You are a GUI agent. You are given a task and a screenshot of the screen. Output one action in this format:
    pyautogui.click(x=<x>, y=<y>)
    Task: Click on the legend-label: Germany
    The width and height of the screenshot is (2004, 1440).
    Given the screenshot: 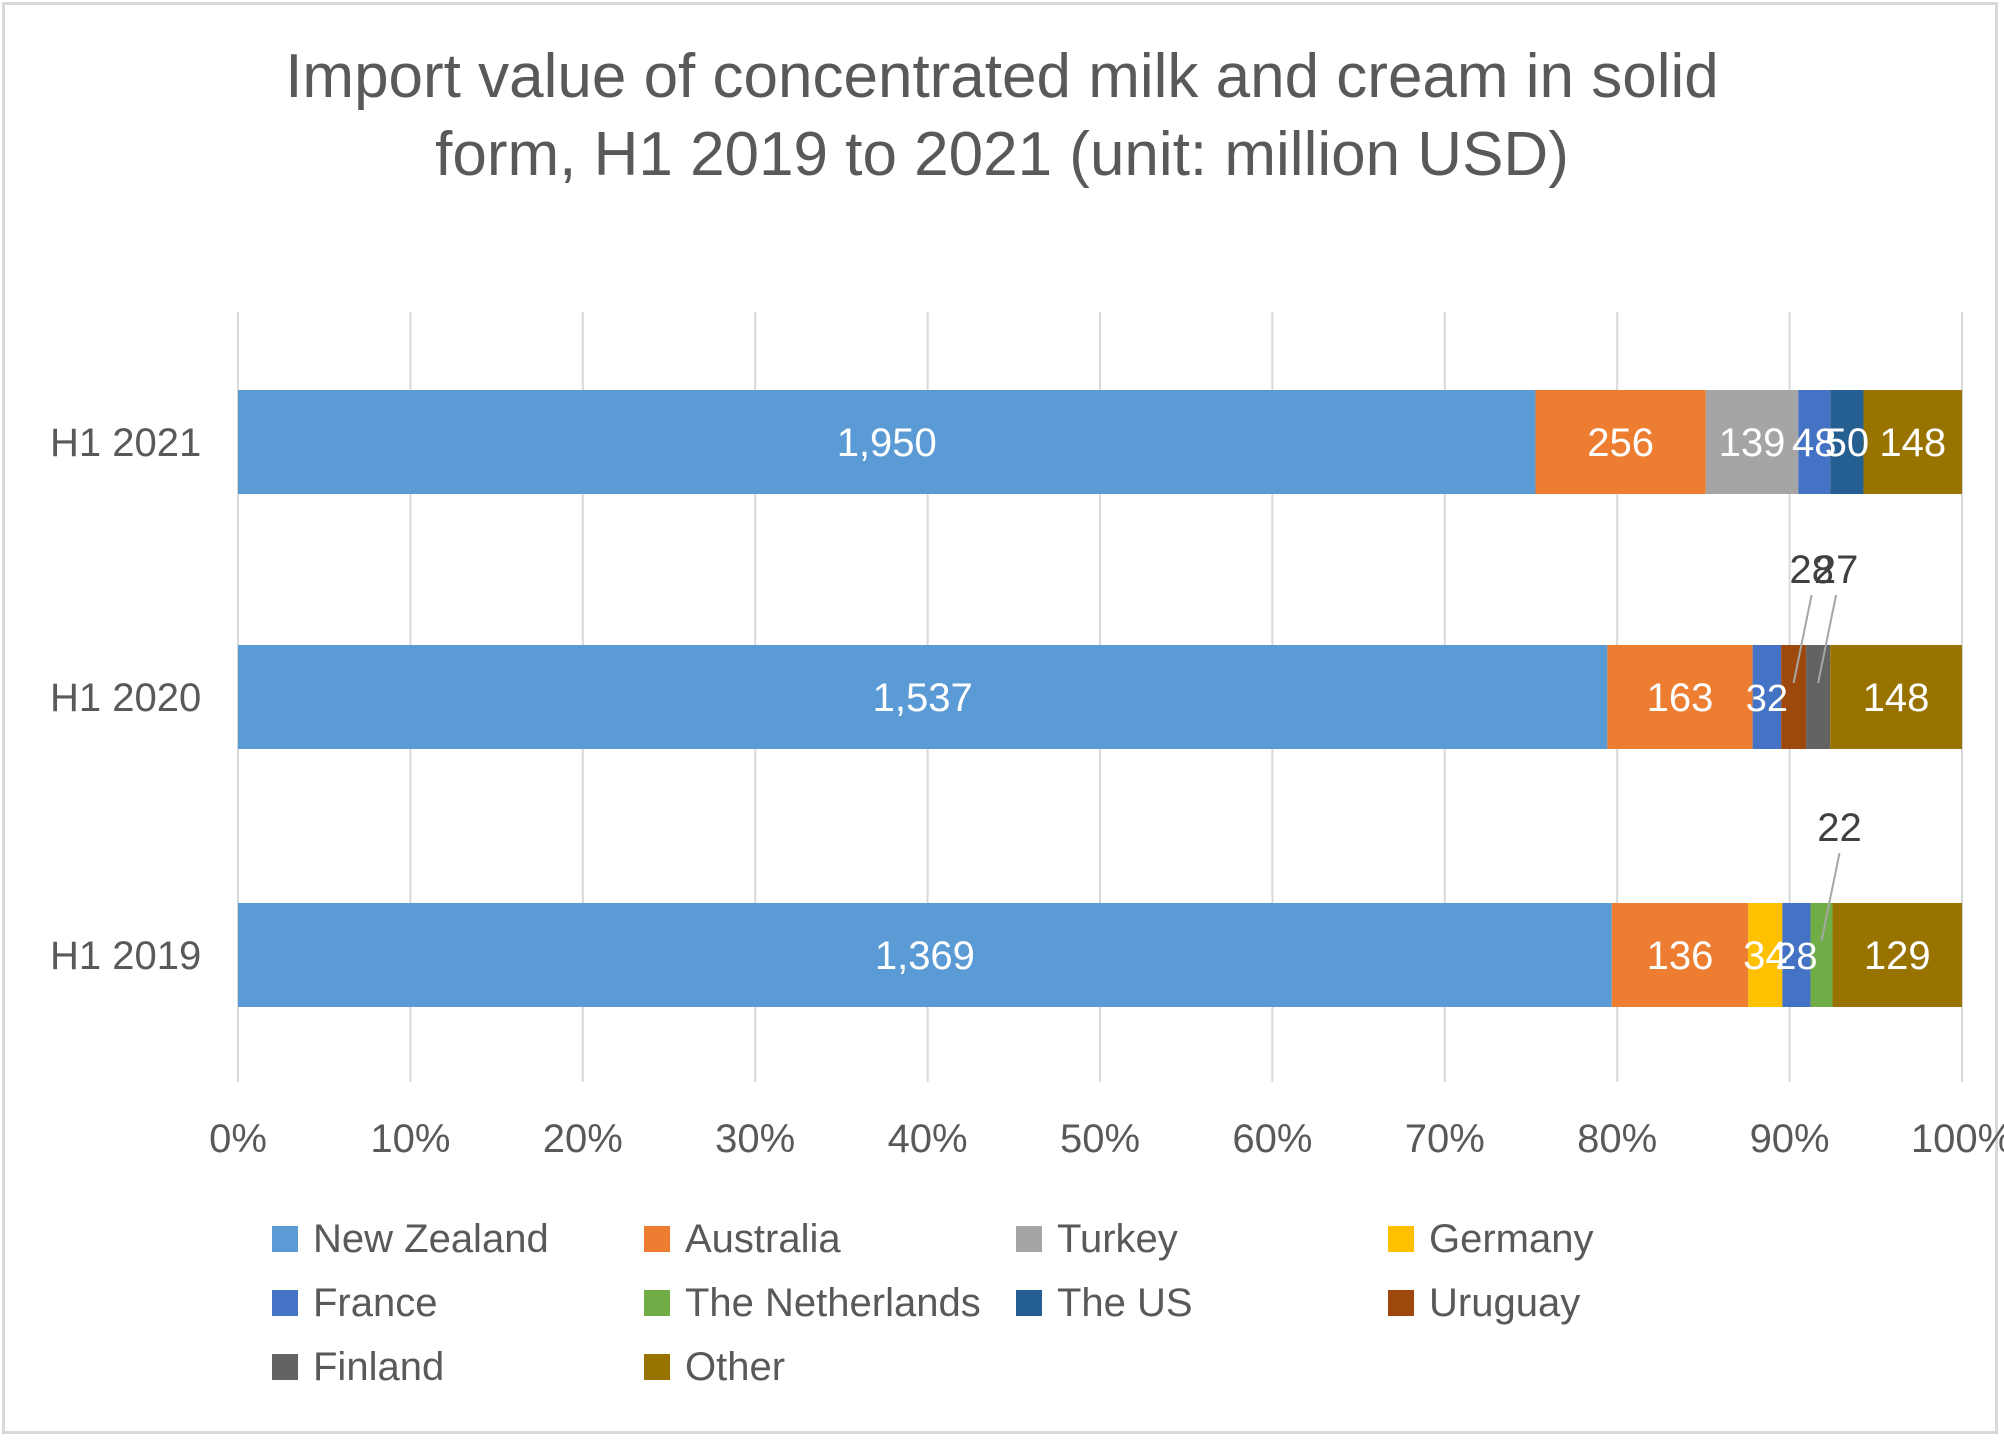 What is the action you would take?
    pyautogui.click(x=1511, y=1238)
    